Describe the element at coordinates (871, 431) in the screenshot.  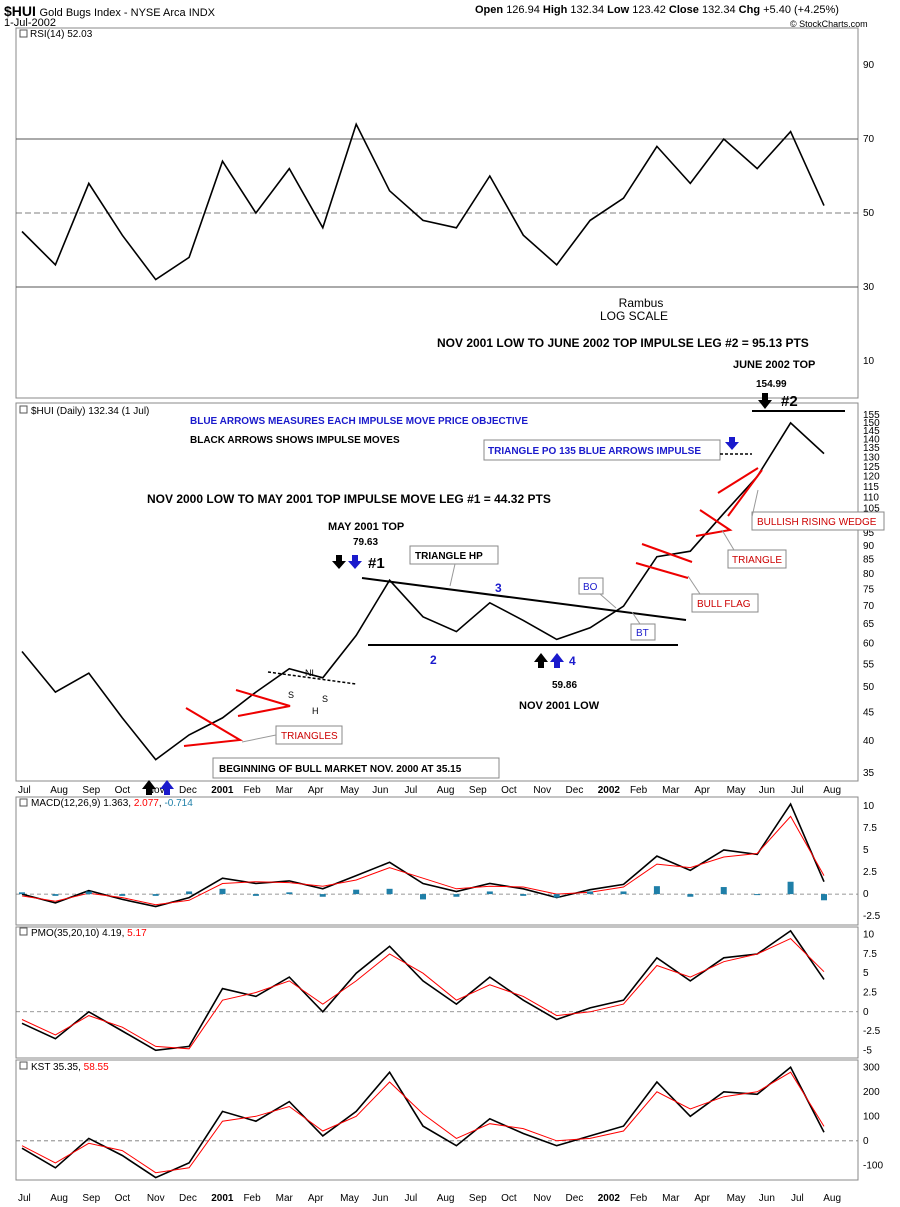
I see `y-tick-label: 145` at that location.